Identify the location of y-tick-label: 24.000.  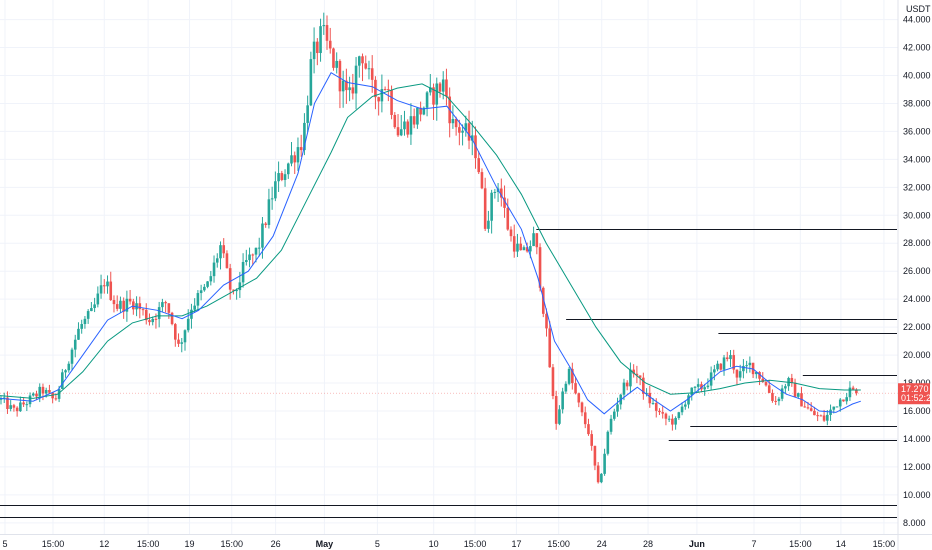
(917, 299).